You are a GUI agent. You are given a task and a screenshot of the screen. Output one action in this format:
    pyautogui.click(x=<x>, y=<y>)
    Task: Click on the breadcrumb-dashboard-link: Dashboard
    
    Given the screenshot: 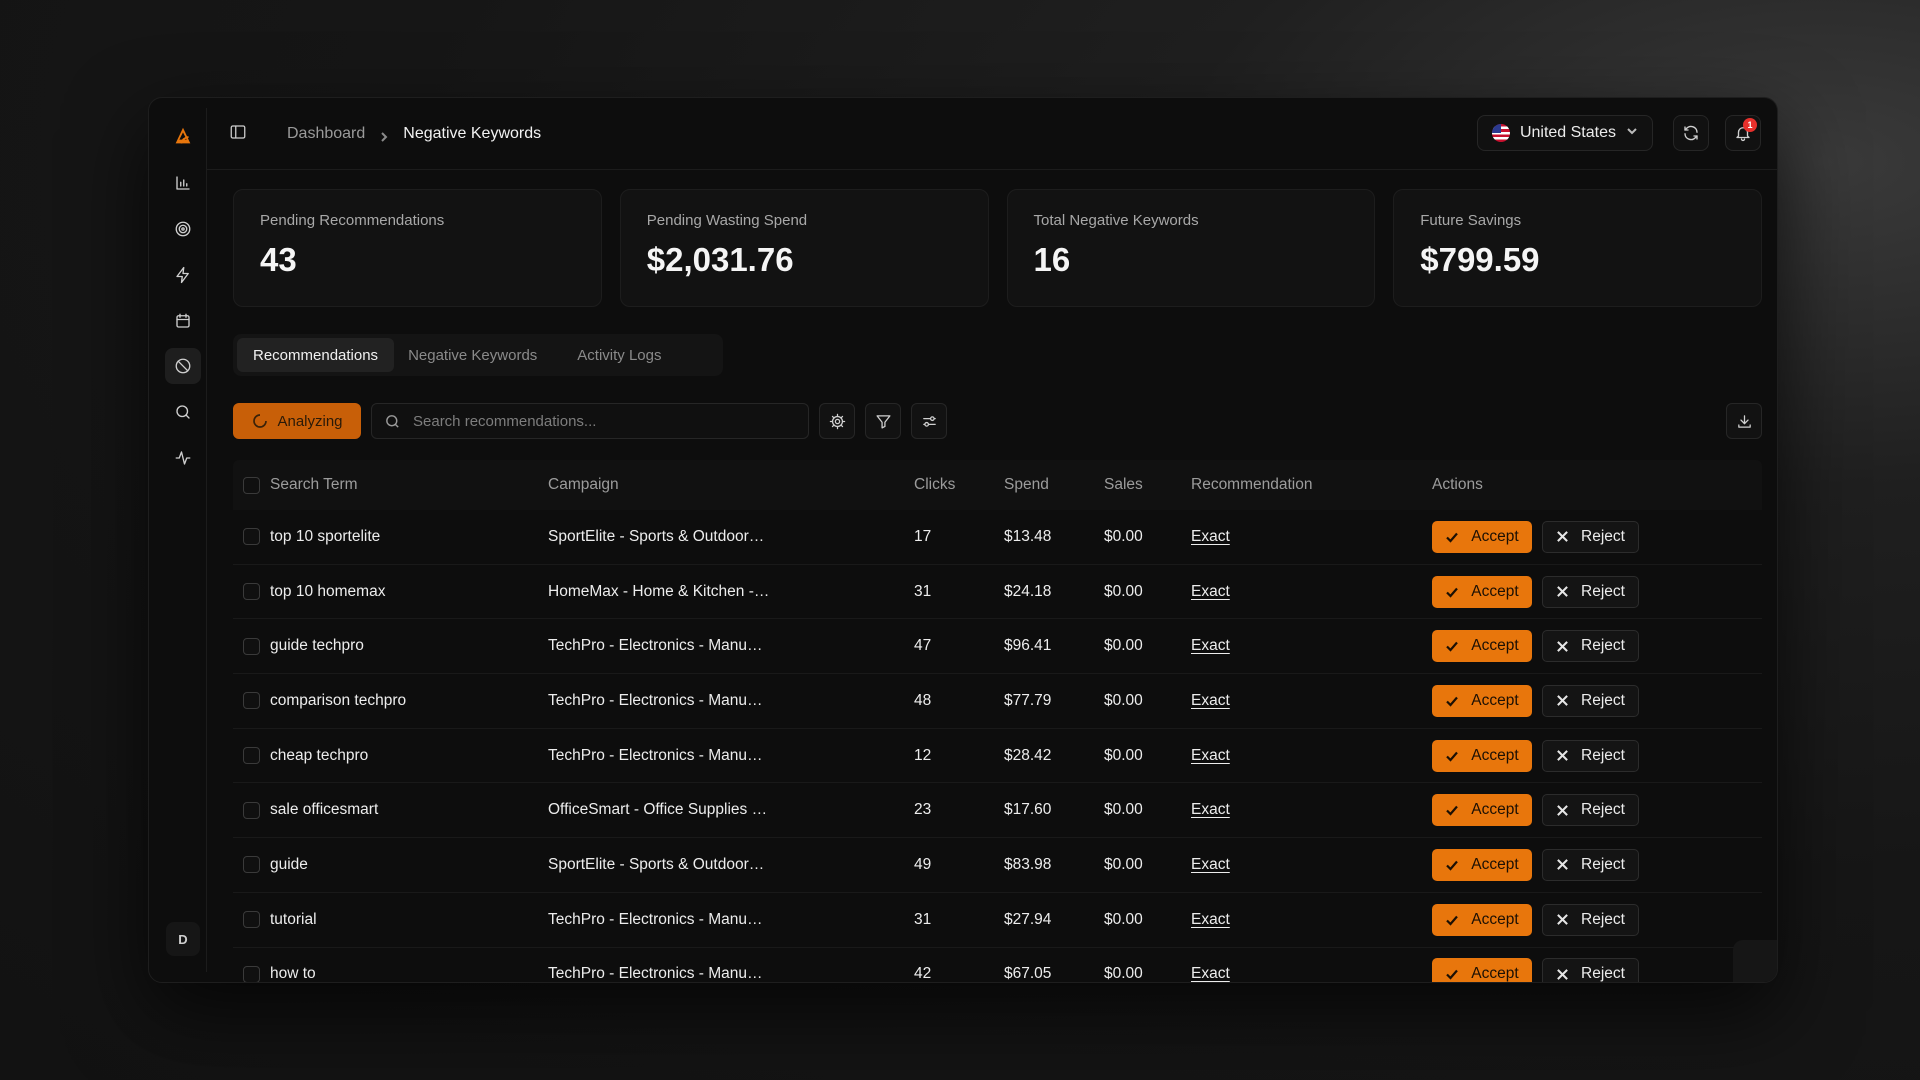 What is the action you would take?
    pyautogui.click(x=326, y=133)
    